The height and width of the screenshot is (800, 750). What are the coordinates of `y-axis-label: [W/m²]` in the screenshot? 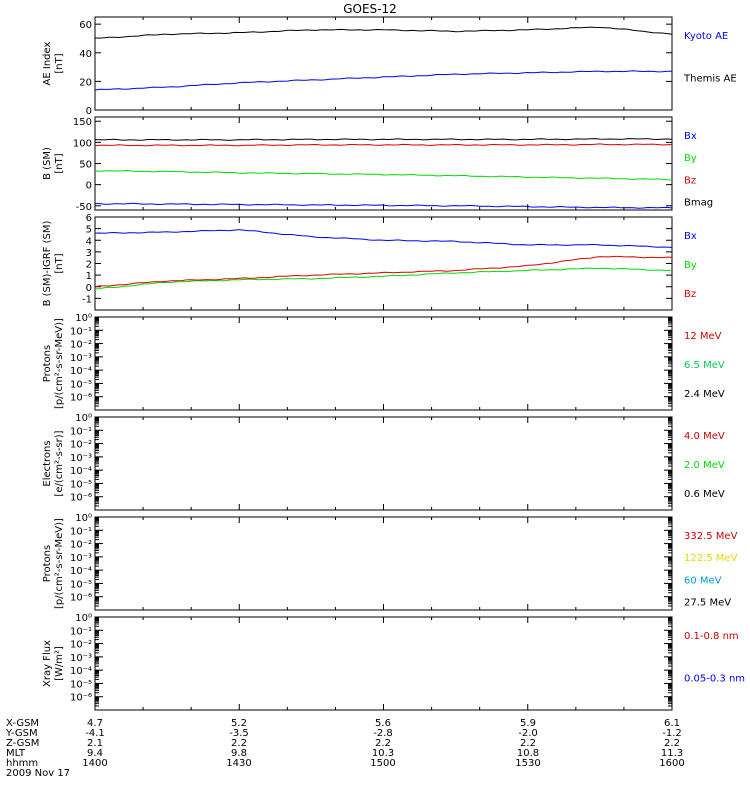 It's located at (59, 663).